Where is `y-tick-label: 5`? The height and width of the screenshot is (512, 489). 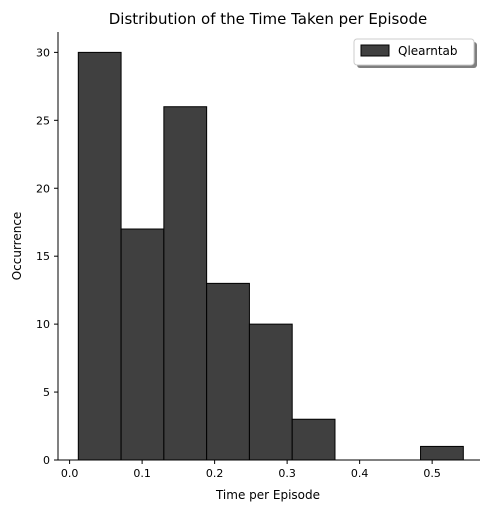 y-tick-label: 5 is located at coordinates (46, 392).